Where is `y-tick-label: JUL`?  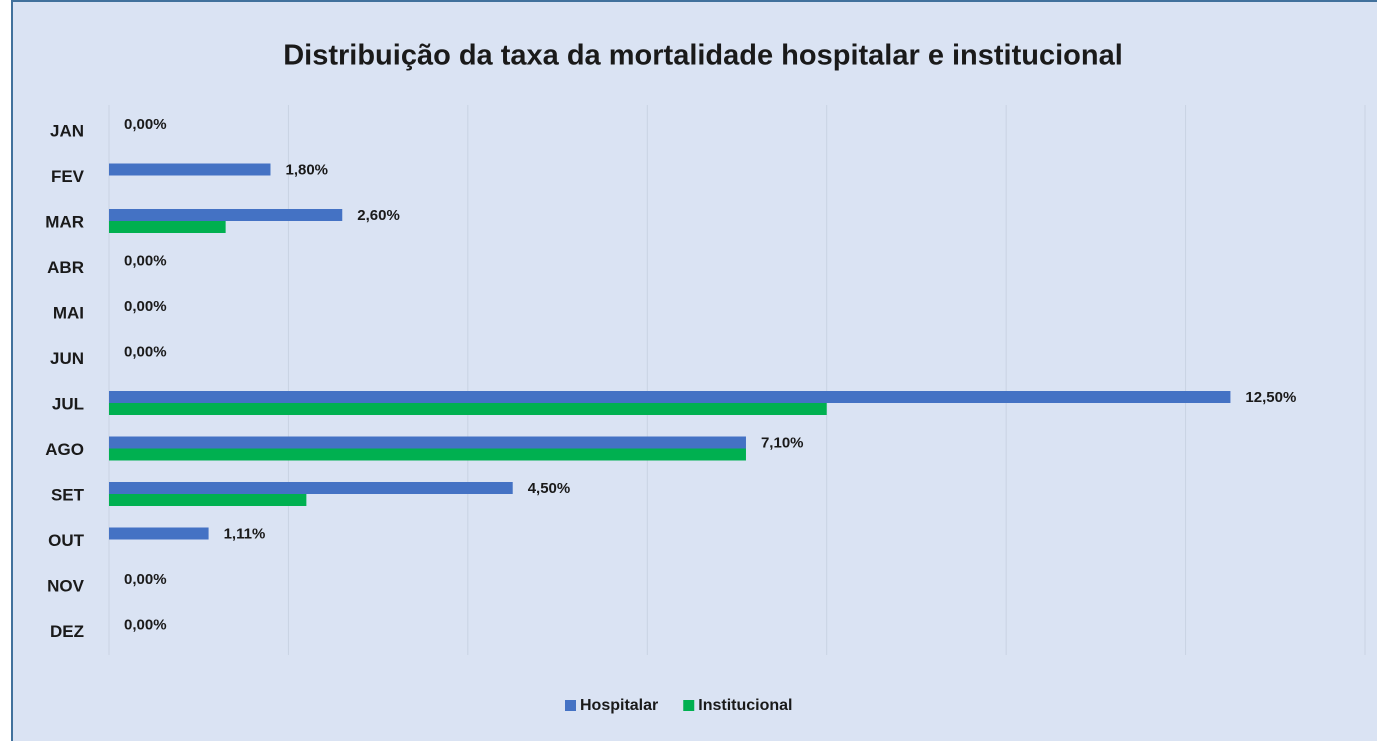 y-tick-label: JUL is located at coordinates (68, 403).